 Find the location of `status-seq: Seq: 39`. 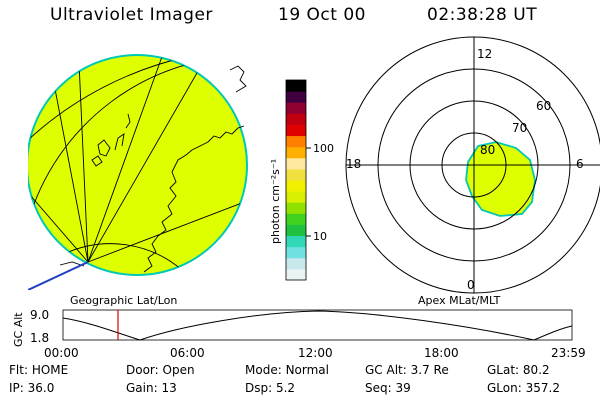

status-seq: Seq: 39 is located at coordinates (388, 388).